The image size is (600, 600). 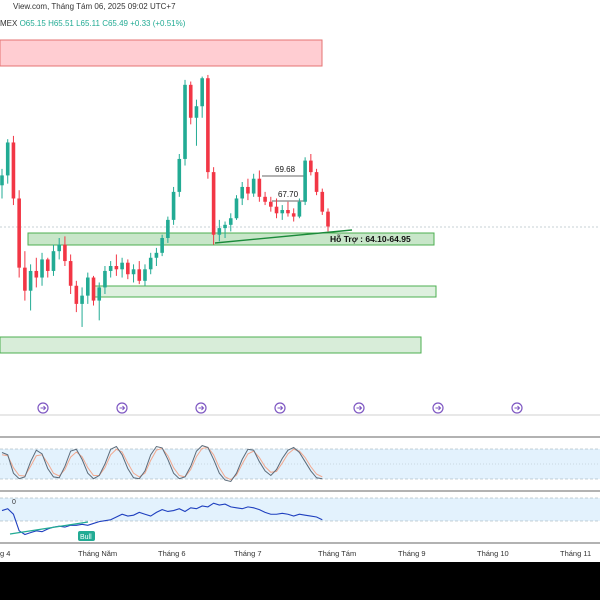 What do you see at coordinates (158, 23) in the screenshot?
I see `ohlc-change: +0.33 (+0.51%)` at bounding box center [158, 23].